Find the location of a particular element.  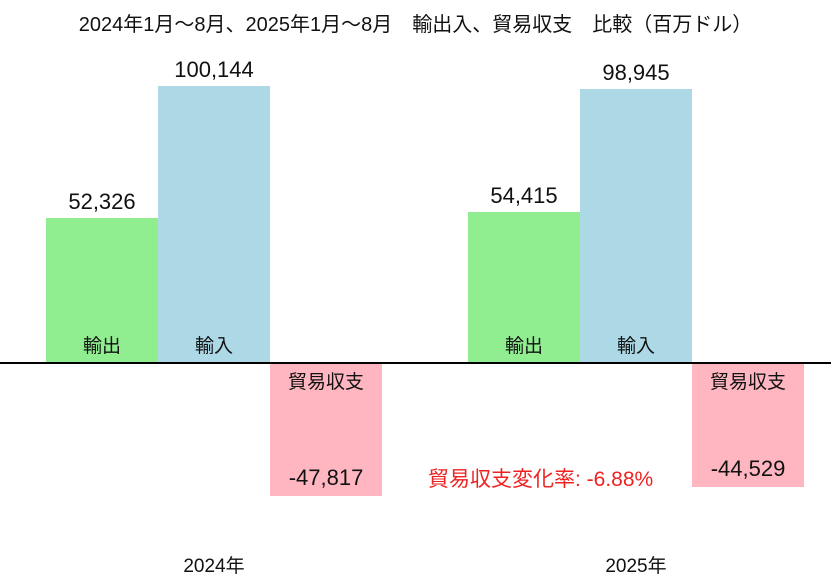

trade-balance-bar-label-2025: 貿易収支 is located at coordinates (747, 382).